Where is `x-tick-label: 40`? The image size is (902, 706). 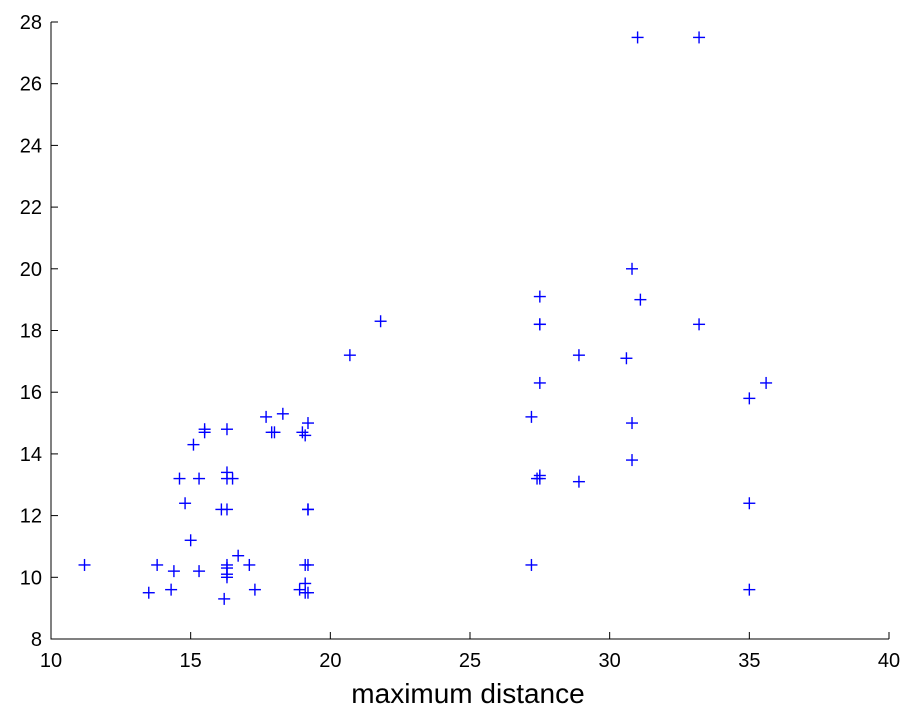
x-tick-label: 40 is located at coordinates (889, 661).